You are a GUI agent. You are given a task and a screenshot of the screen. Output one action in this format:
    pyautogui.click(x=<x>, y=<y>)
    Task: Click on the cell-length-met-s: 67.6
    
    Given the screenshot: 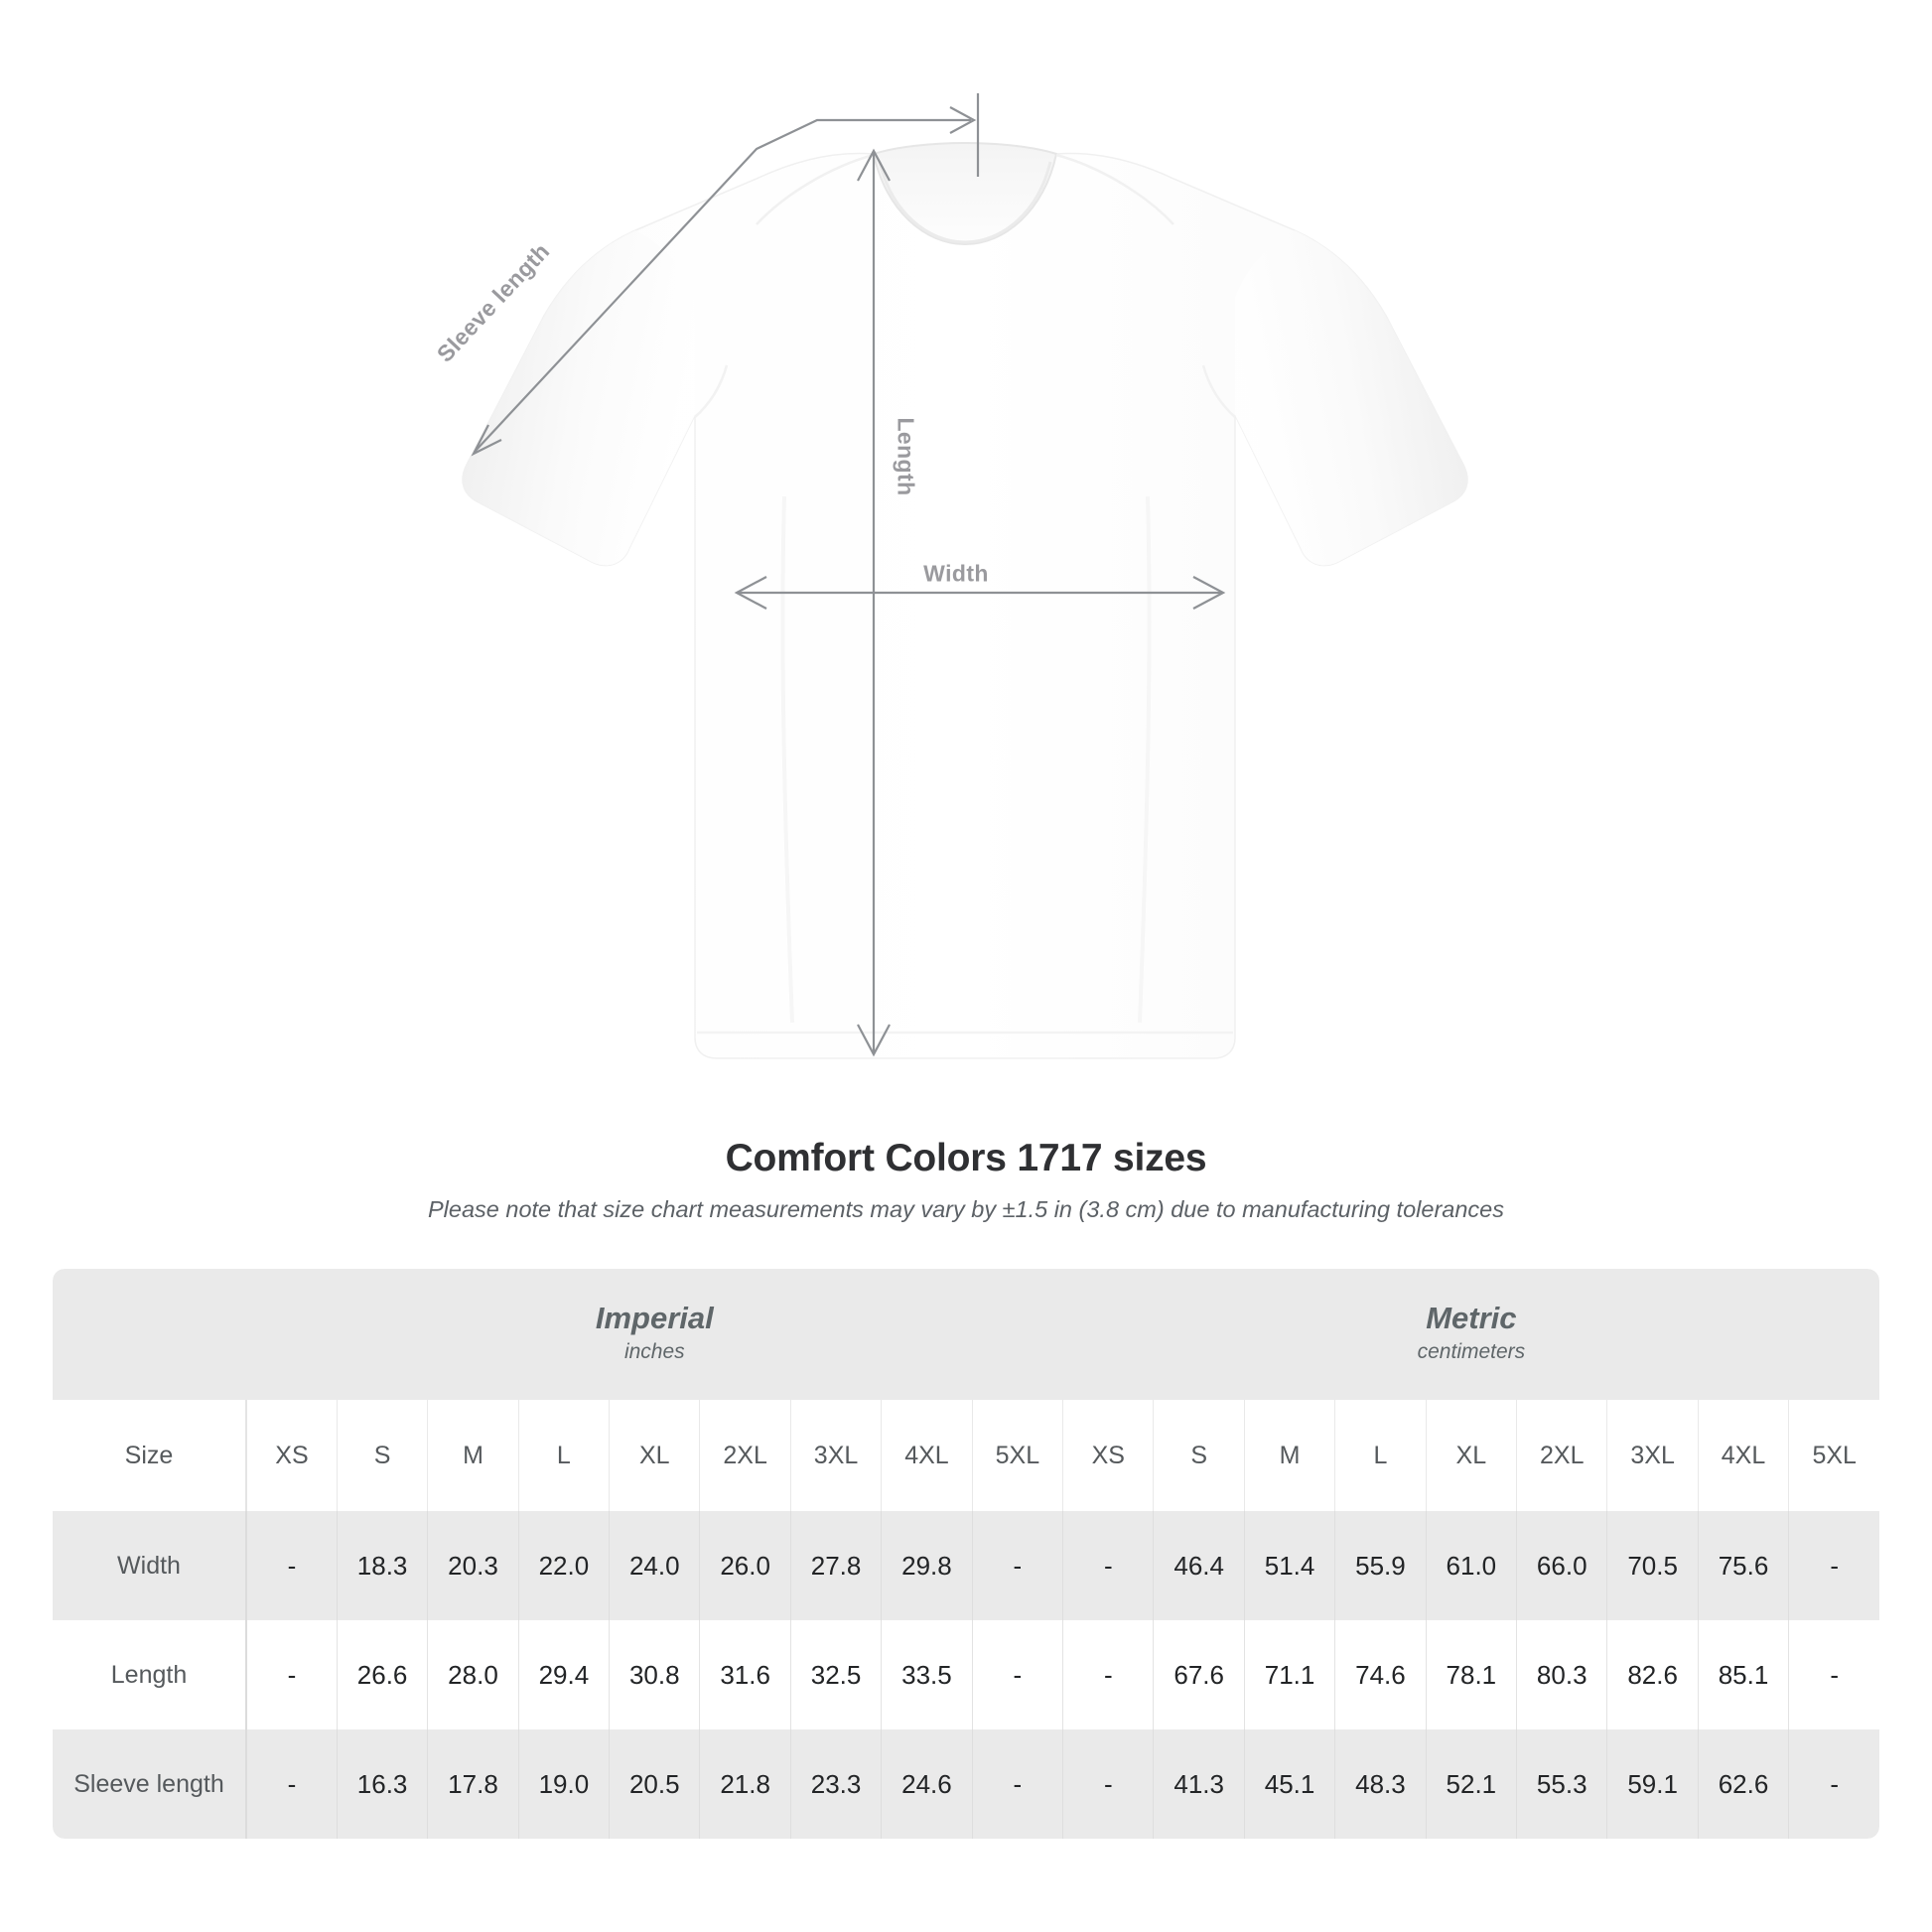 What is the action you would take?
    pyautogui.click(x=1199, y=1674)
    